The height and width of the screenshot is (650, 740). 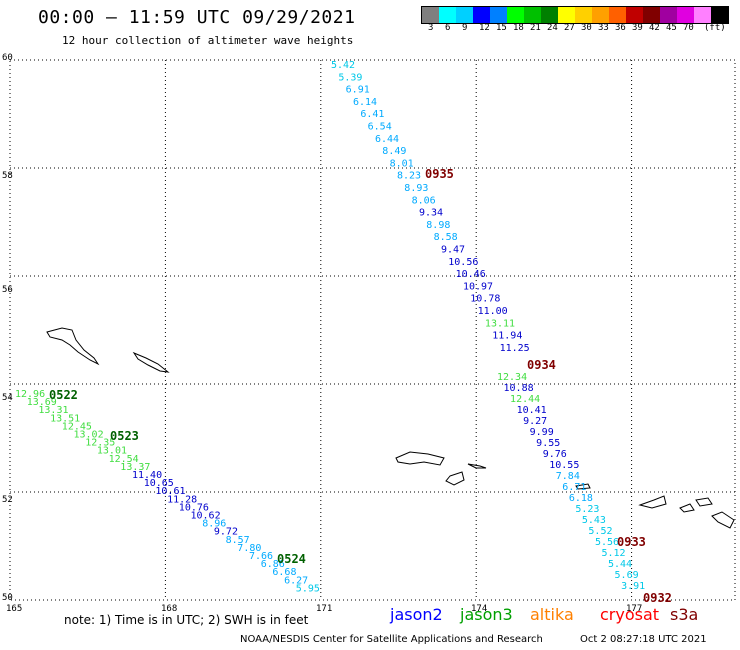 I want to click on wave-height-value: 10.62, so click(x=206, y=516).